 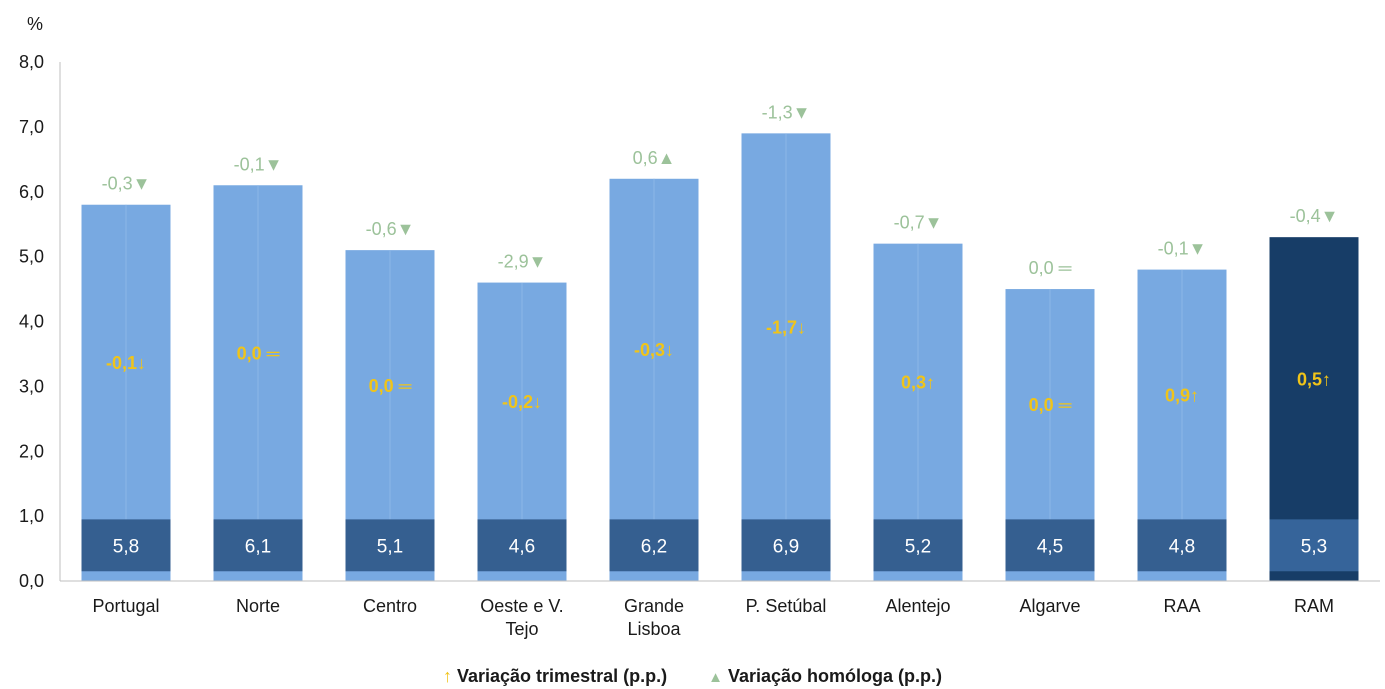 What do you see at coordinates (126, 184) in the screenshot?
I see `yearly-change-label: -0,3▼` at bounding box center [126, 184].